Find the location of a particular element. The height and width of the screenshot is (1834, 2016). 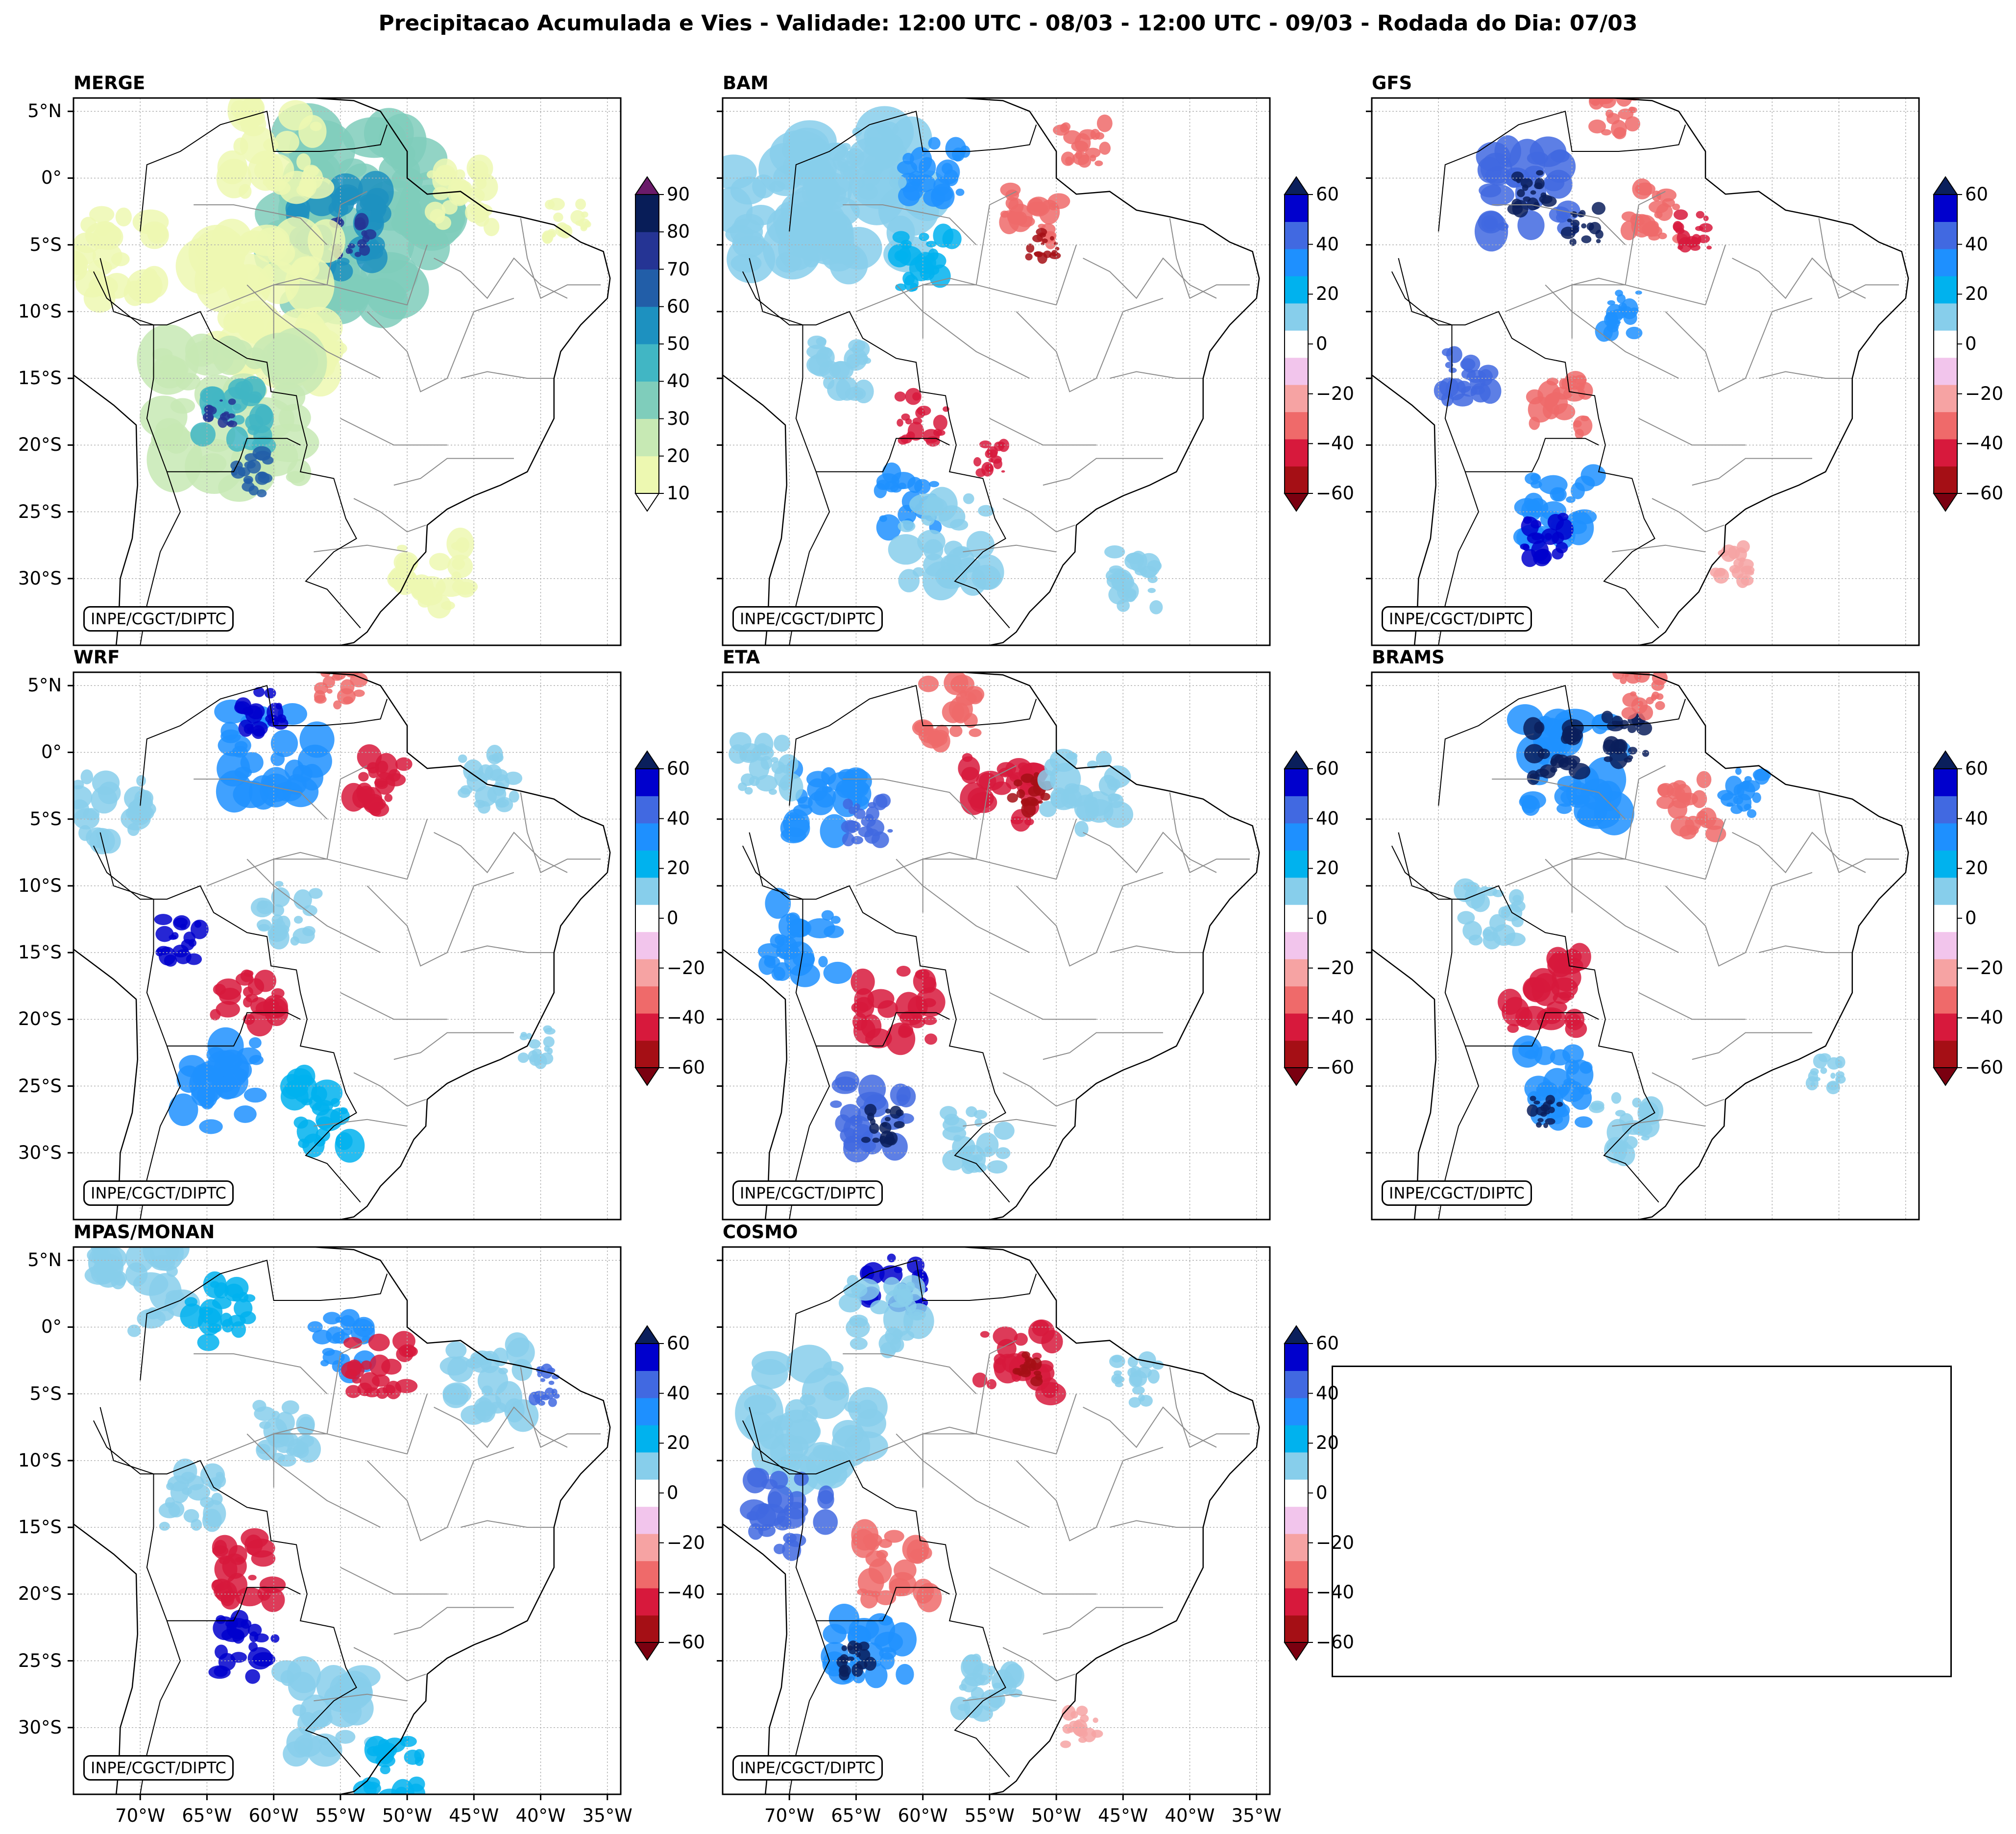

map-content is located at coordinates (996, 946).